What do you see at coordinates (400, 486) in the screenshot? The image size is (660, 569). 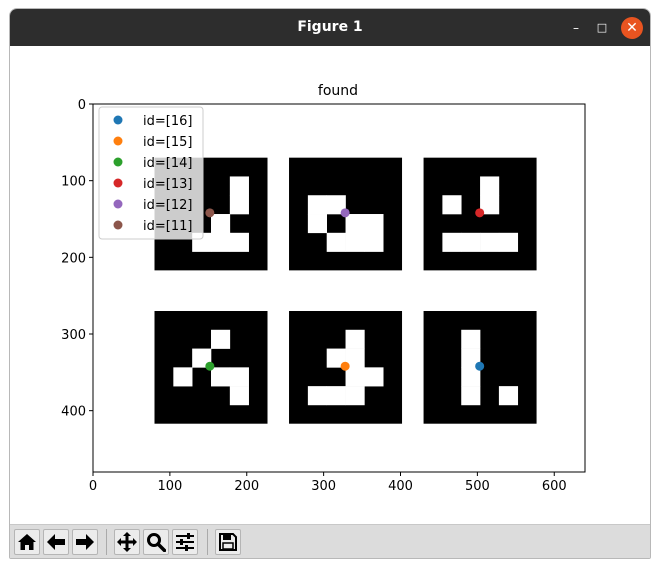 I see `x-tick-label: 400` at bounding box center [400, 486].